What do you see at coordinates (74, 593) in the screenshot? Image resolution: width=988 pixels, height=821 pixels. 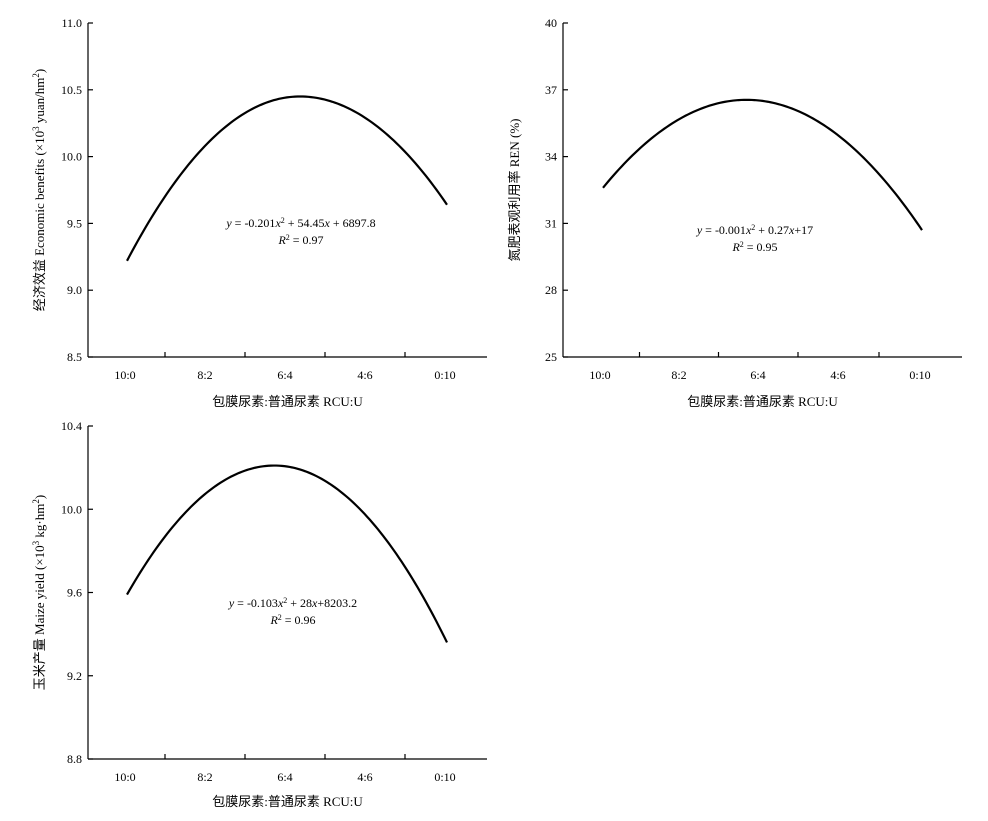 I see `y-tick-label: 9.6` at bounding box center [74, 593].